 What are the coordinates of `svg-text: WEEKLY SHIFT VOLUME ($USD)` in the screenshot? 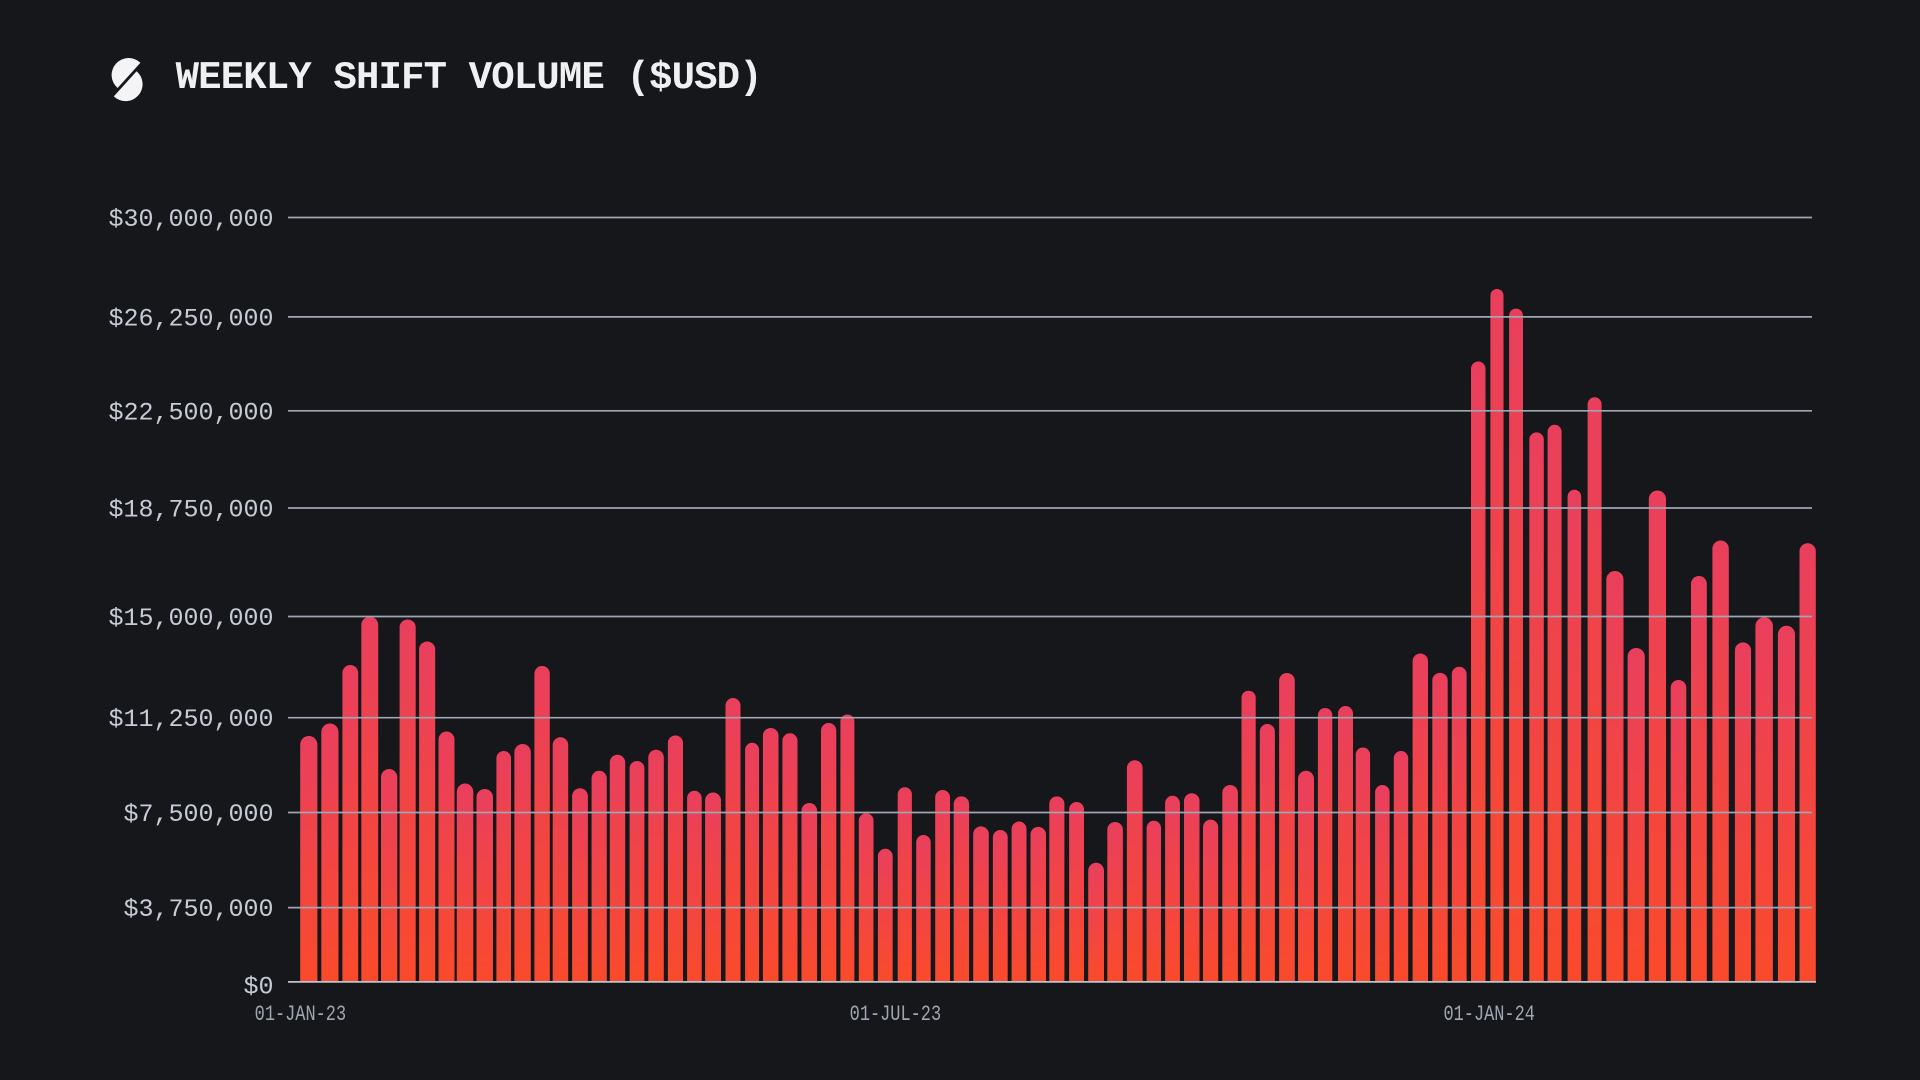 It's located at (469, 78).